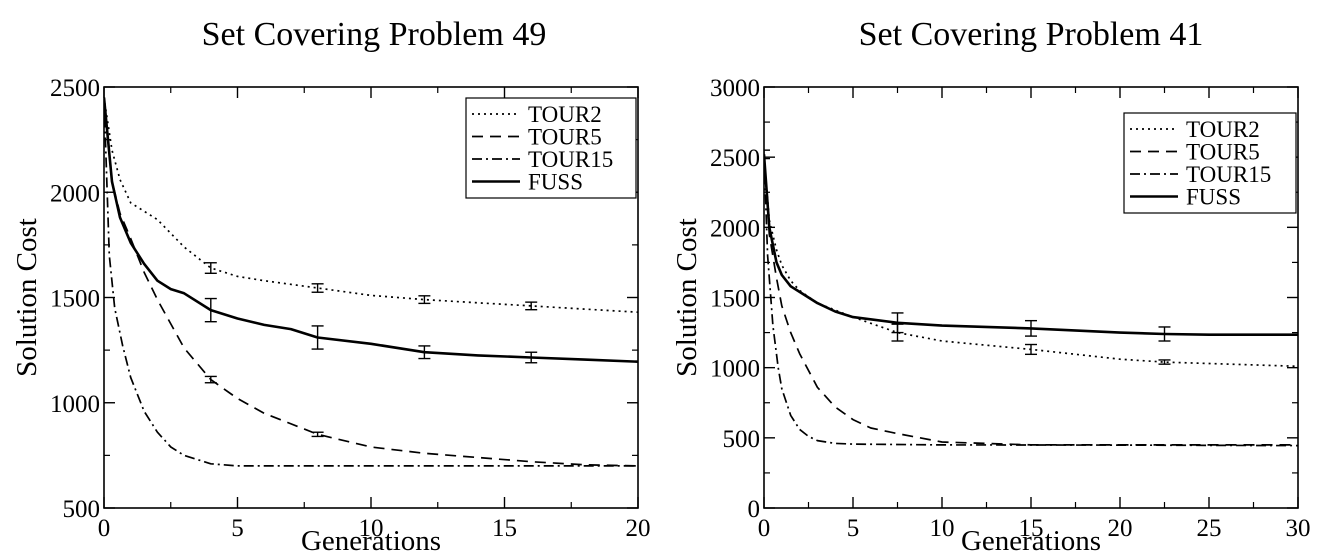 The width and height of the screenshot is (1327, 553). What do you see at coordinates (735, 88) in the screenshot?
I see `y-tick-label: 3000` at bounding box center [735, 88].